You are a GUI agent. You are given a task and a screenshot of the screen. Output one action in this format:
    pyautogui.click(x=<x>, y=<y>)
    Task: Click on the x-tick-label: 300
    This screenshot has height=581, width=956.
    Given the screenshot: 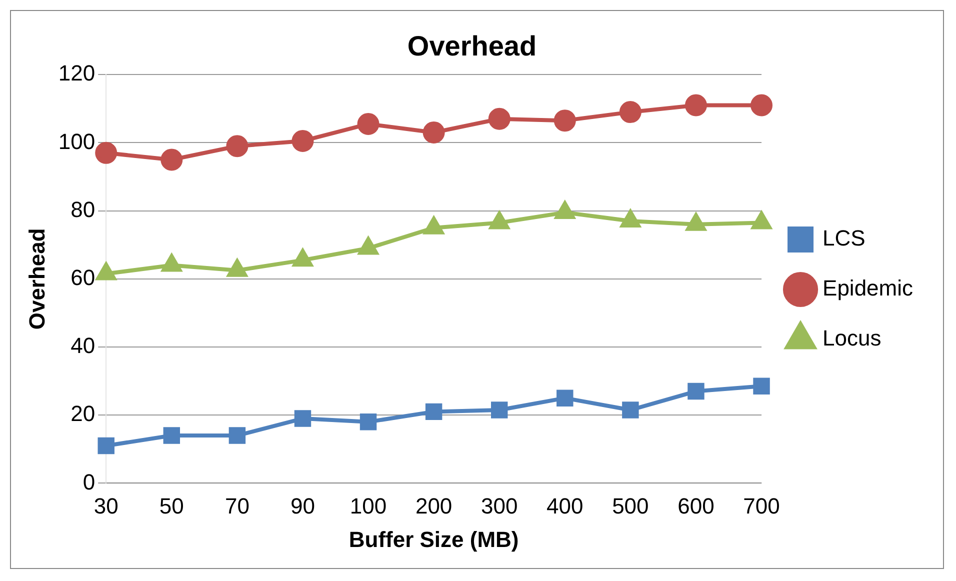 What is the action you would take?
    pyautogui.click(x=499, y=505)
    